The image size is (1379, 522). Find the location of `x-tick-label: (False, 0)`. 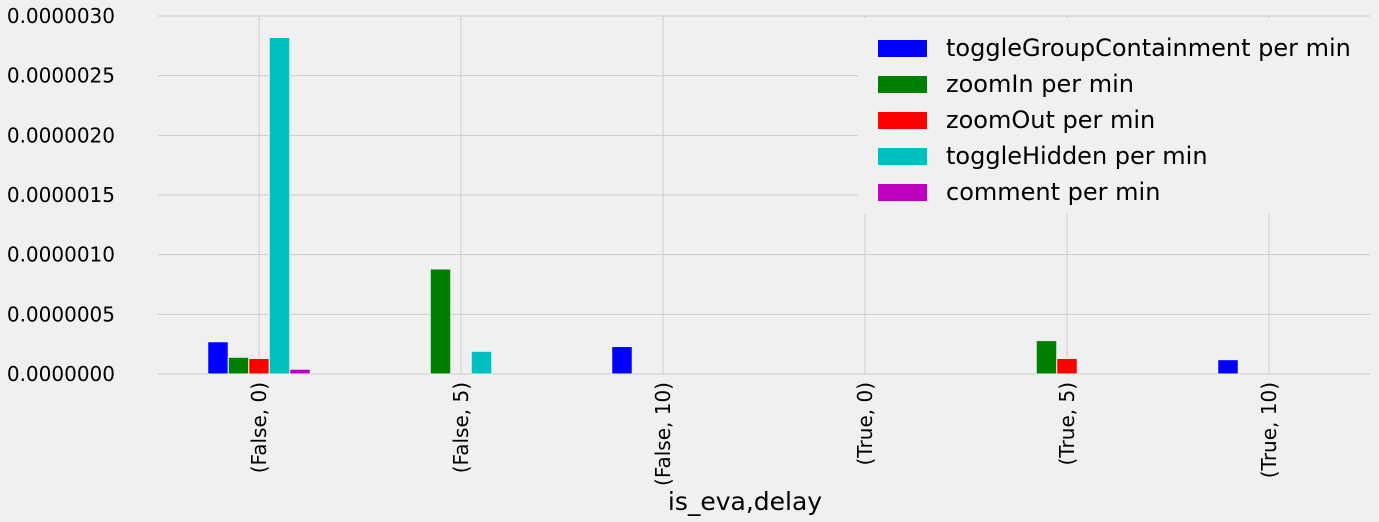

x-tick-label: (False, 0) is located at coordinates (259, 427).